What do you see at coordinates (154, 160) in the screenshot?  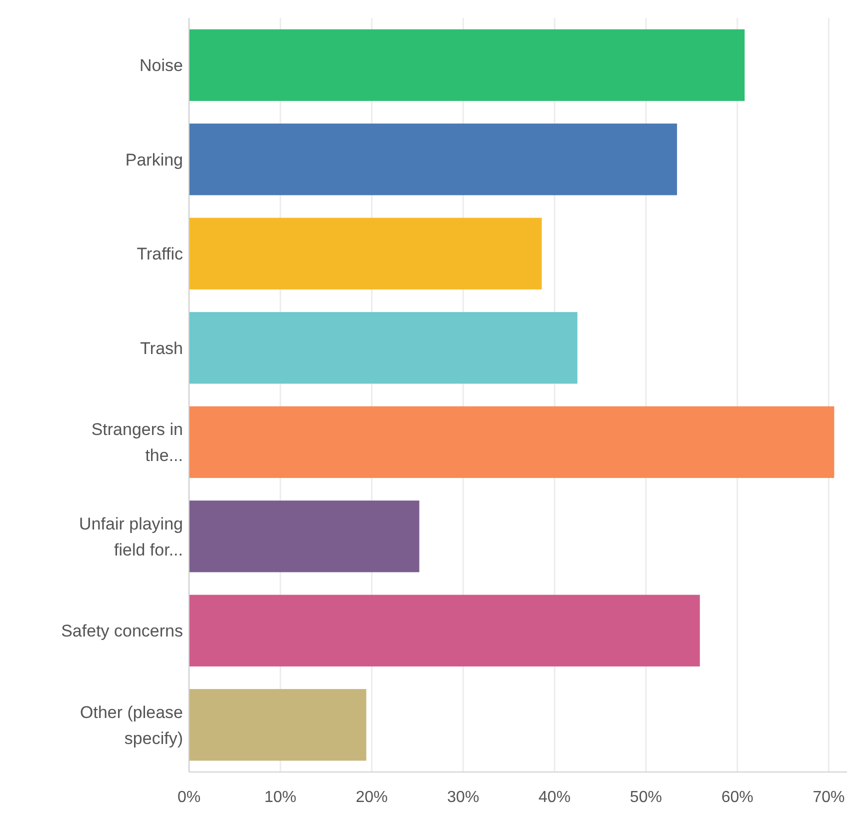 I see `y-tick-label: Parking` at bounding box center [154, 160].